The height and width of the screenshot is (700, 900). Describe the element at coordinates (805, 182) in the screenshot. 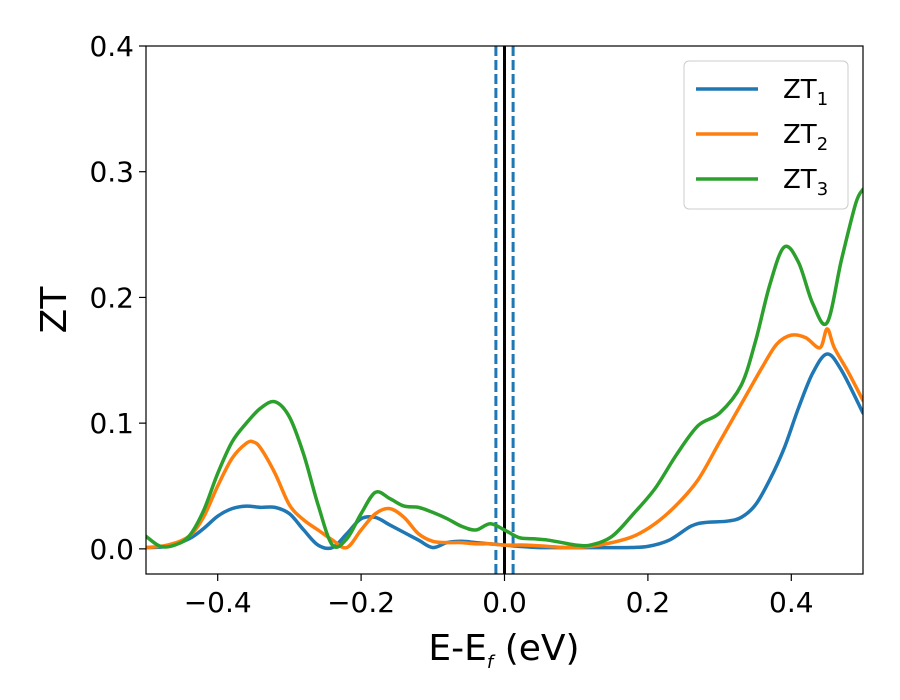

I see `legend-label: ZT3` at that location.